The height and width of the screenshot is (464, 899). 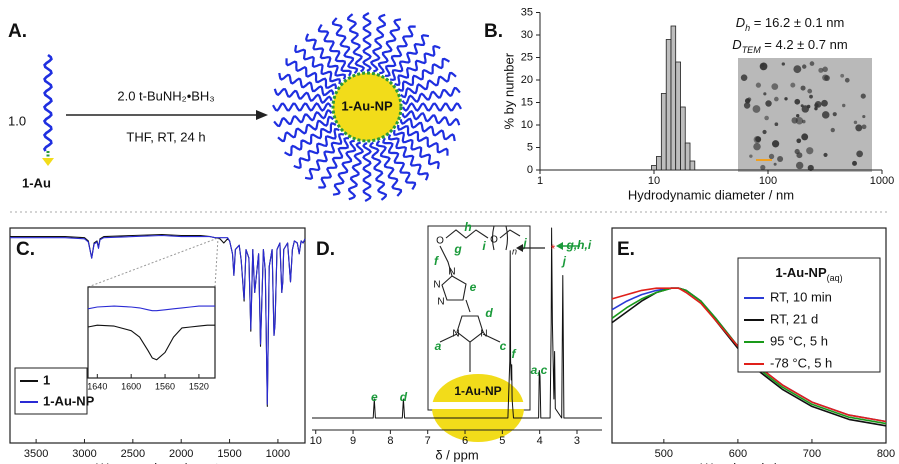 What do you see at coordinates (711, 194) in the screenshot?
I see `x-axis-label: Hydrodynamic diameter / nm` at bounding box center [711, 194].